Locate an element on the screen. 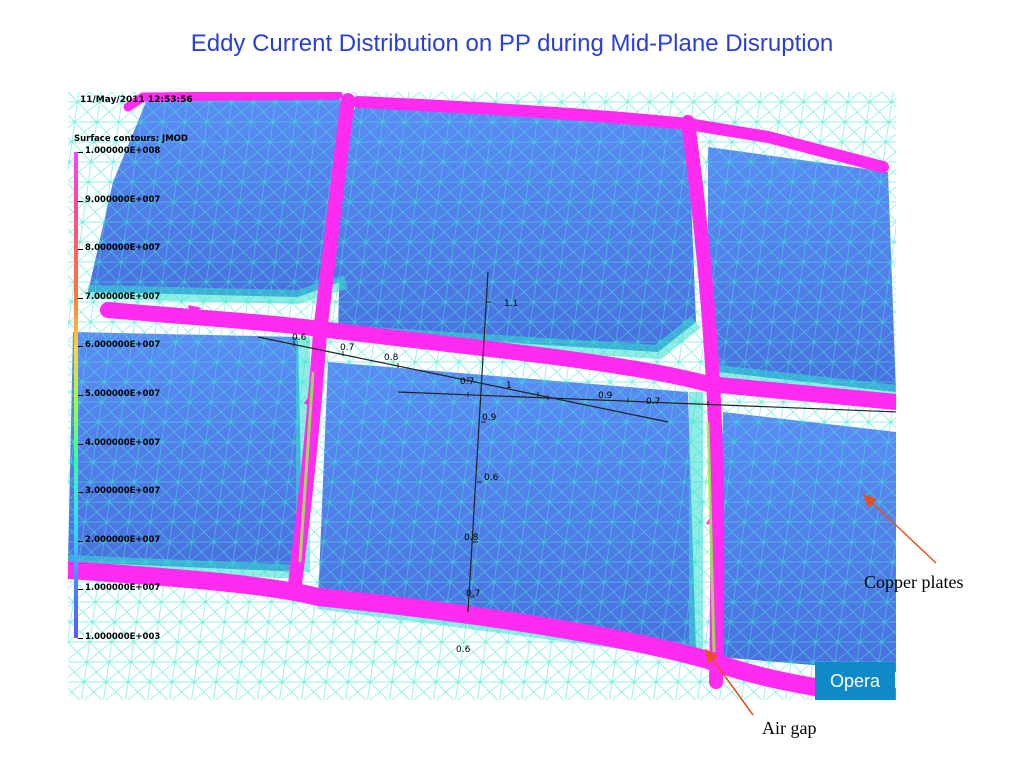 This screenshot has height=768, width=1024. axis-label: 1.1 is located at coordinates (511, 304).